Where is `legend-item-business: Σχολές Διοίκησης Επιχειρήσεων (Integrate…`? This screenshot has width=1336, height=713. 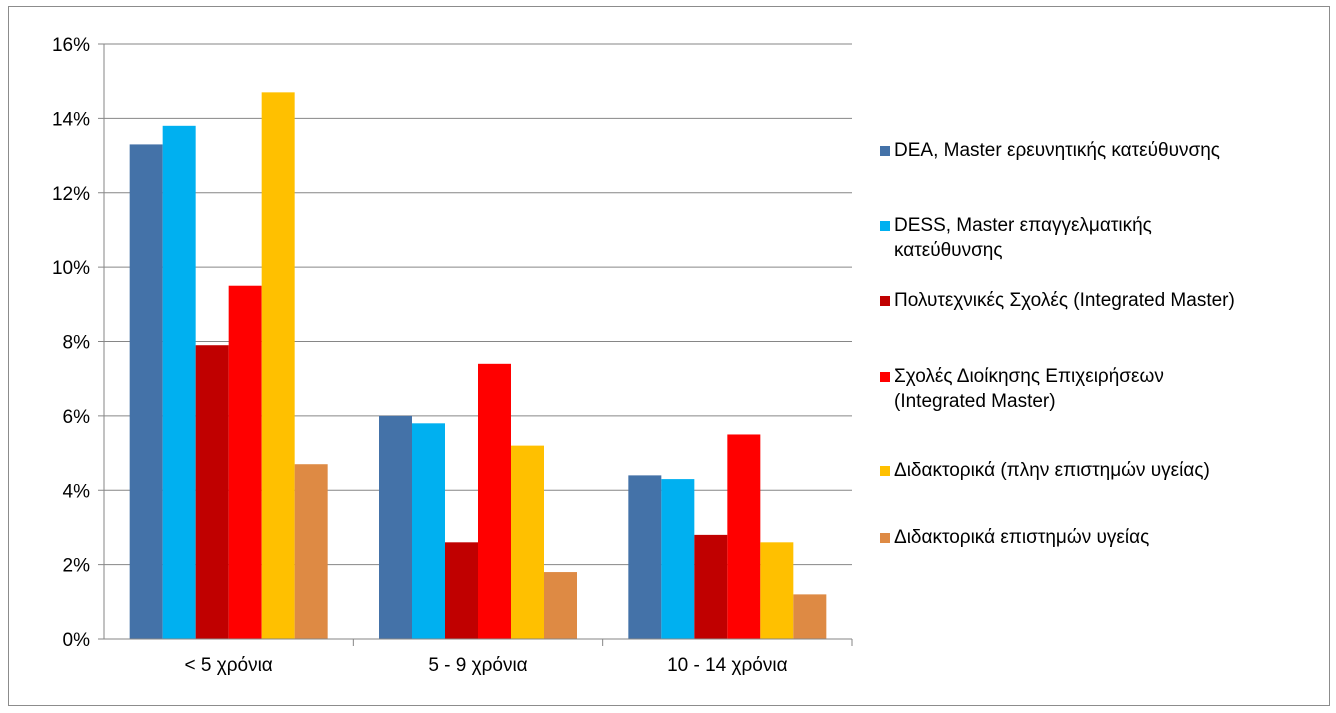 legend-item-business: Σχολές Διοίκησης Επιχειρήσεων (Integrate… is located at coordinates (1067, 389).